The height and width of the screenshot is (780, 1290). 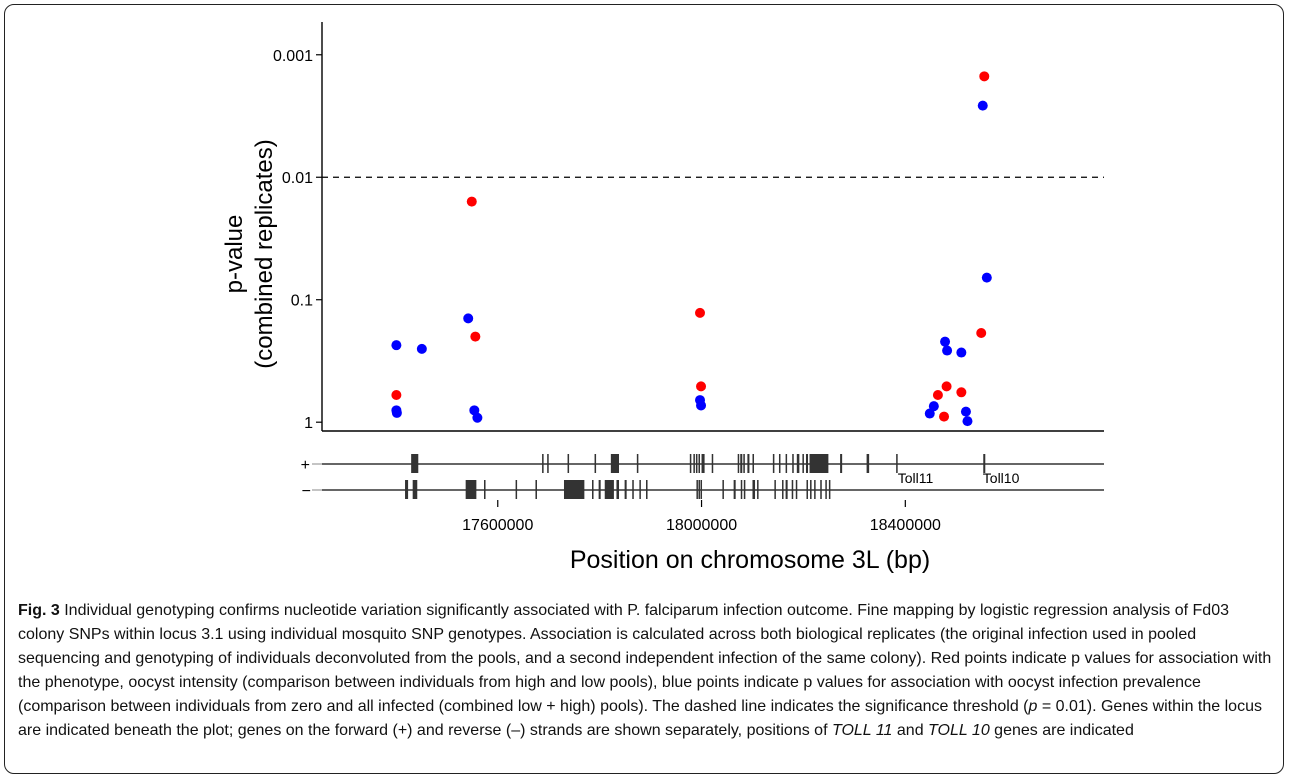 I want to click on reverse-strand-label: −, so click(x=306, y=491).